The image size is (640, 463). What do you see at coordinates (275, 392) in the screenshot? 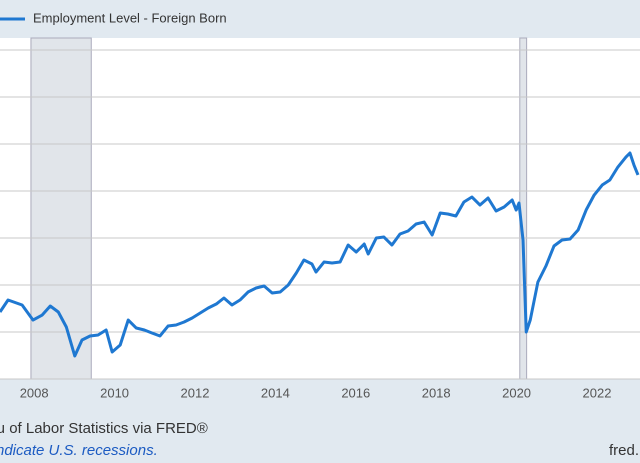
I see `x-tick-label: 2014` at bounding box center [275, 392].